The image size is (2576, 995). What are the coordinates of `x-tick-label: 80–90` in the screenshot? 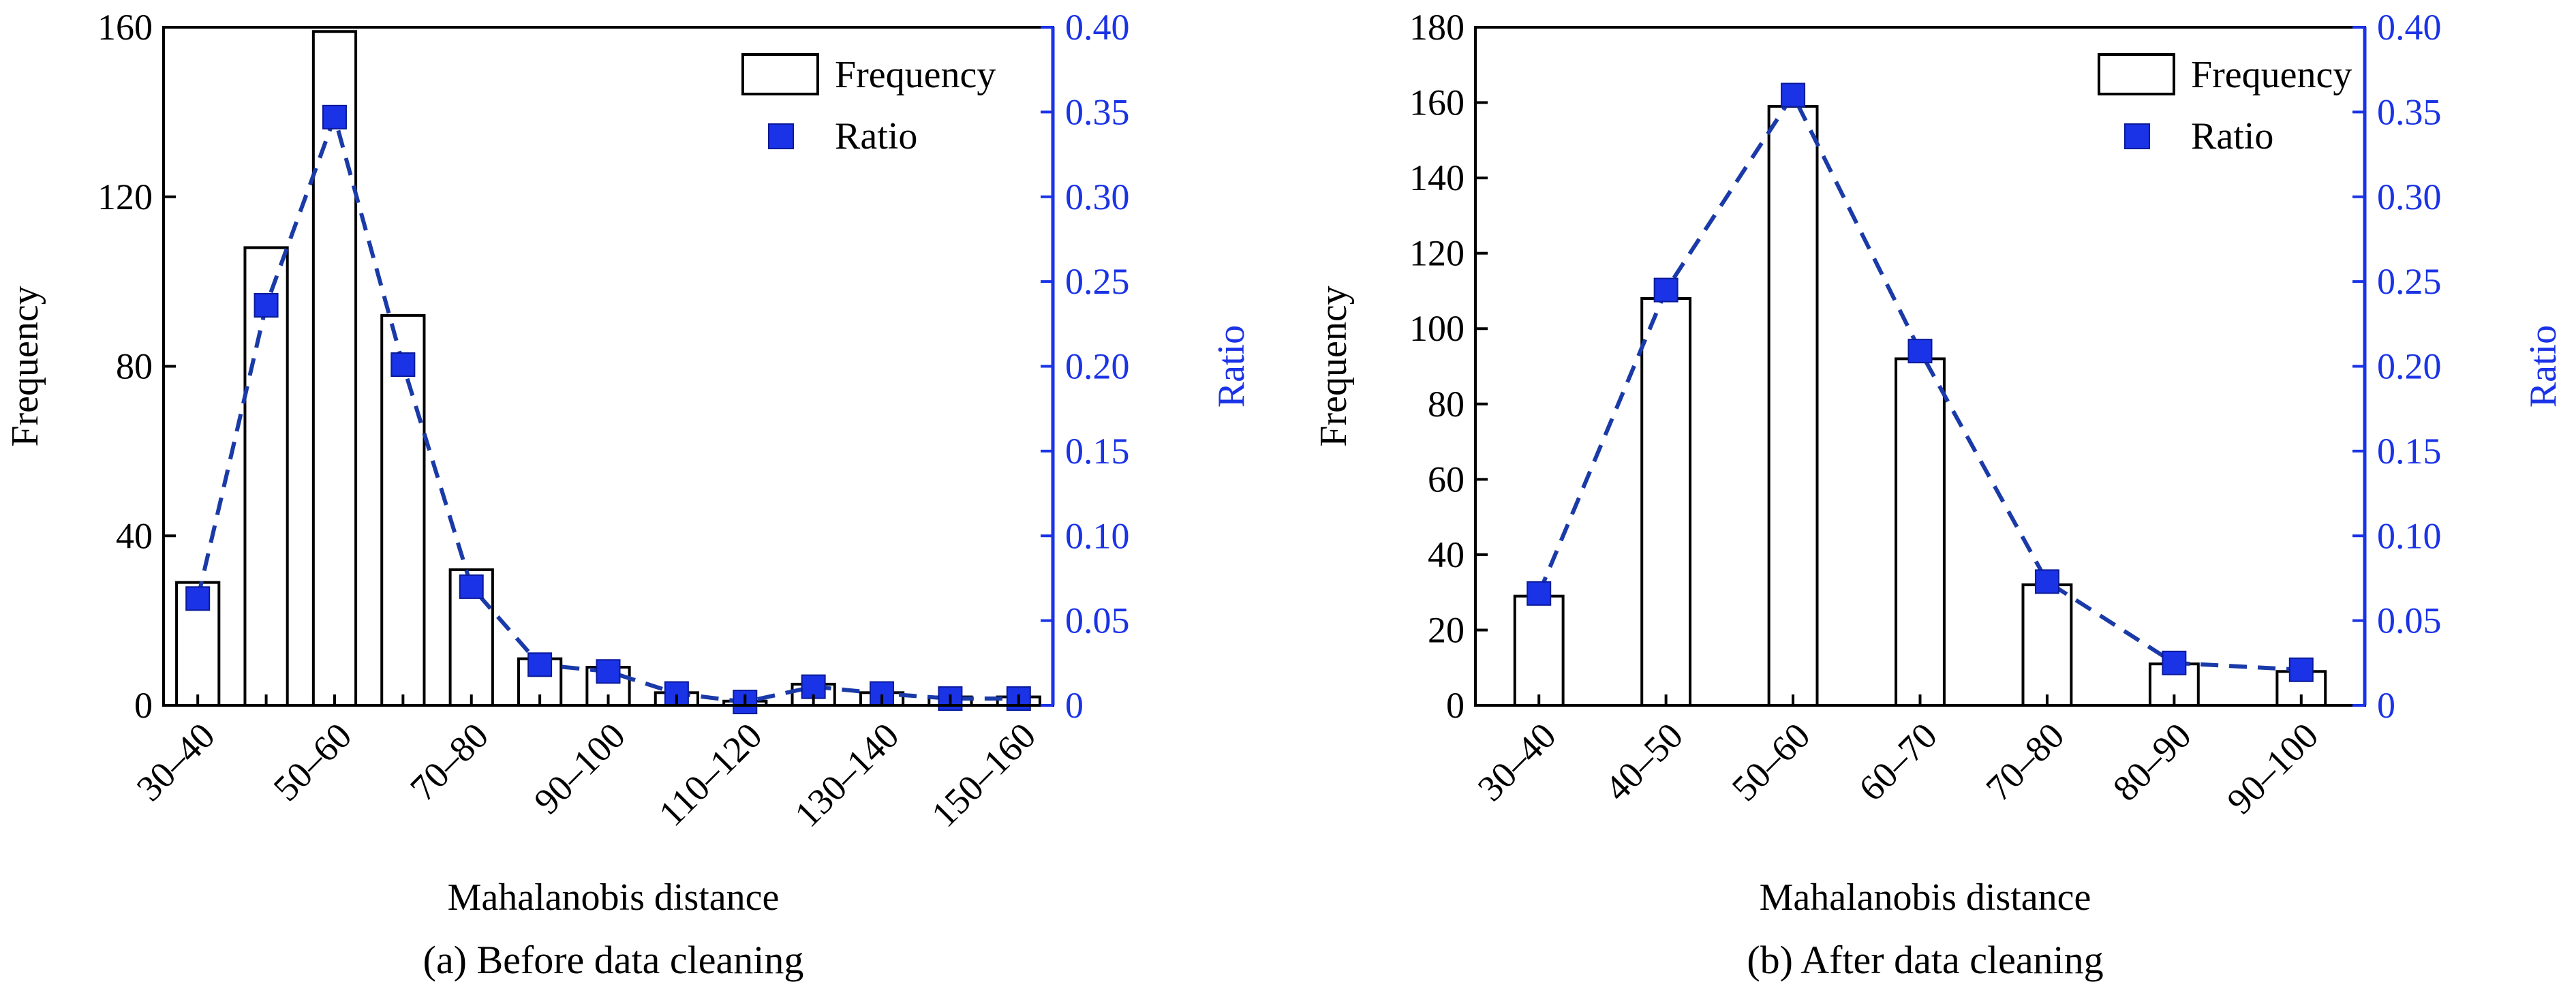 It's located at (2152, 762).